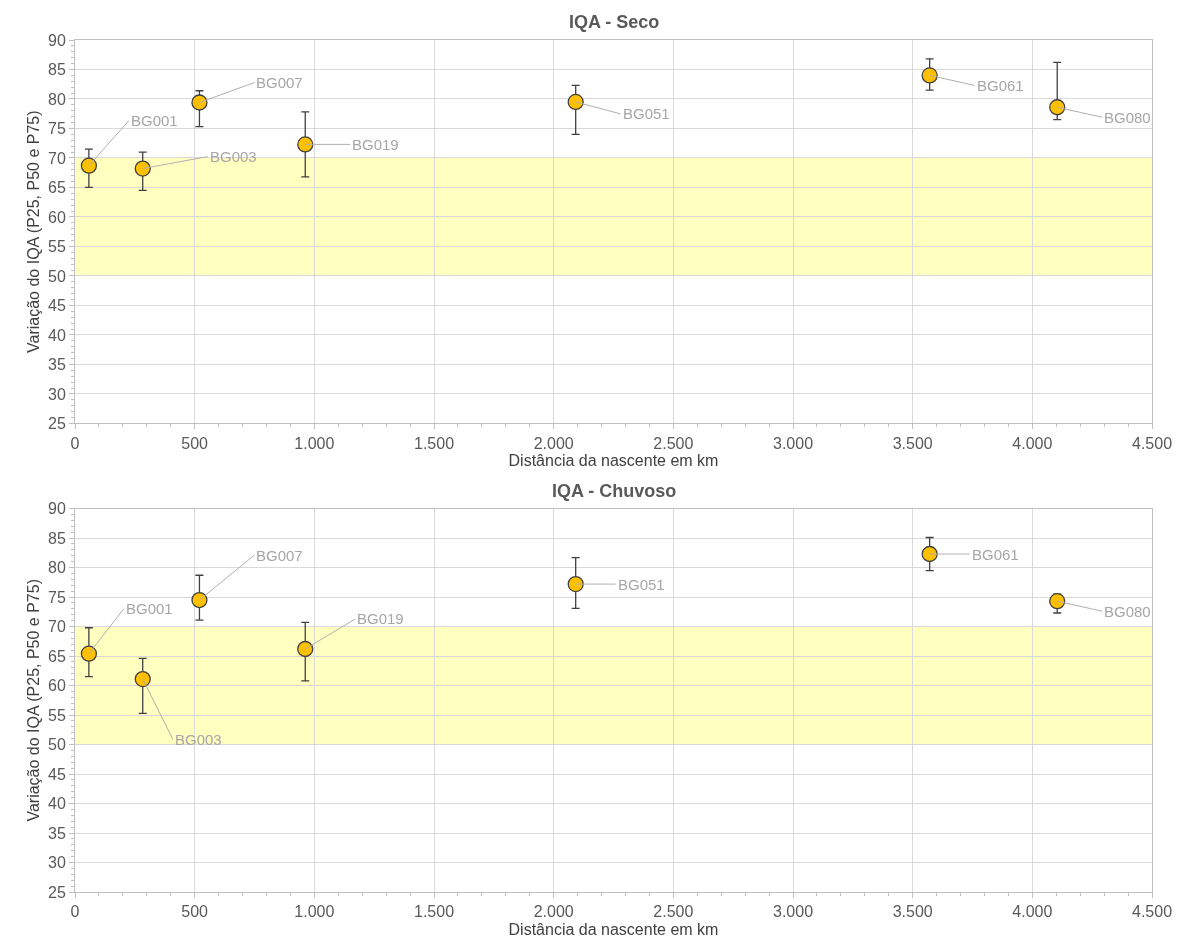 Image resolution: width=1184 pixels, height=947 pixels. What do you see at coordinates (614, 491) in the screenshot?
I see `chart-title: IQA - Chuvoso` at bounding box center [614, 491].